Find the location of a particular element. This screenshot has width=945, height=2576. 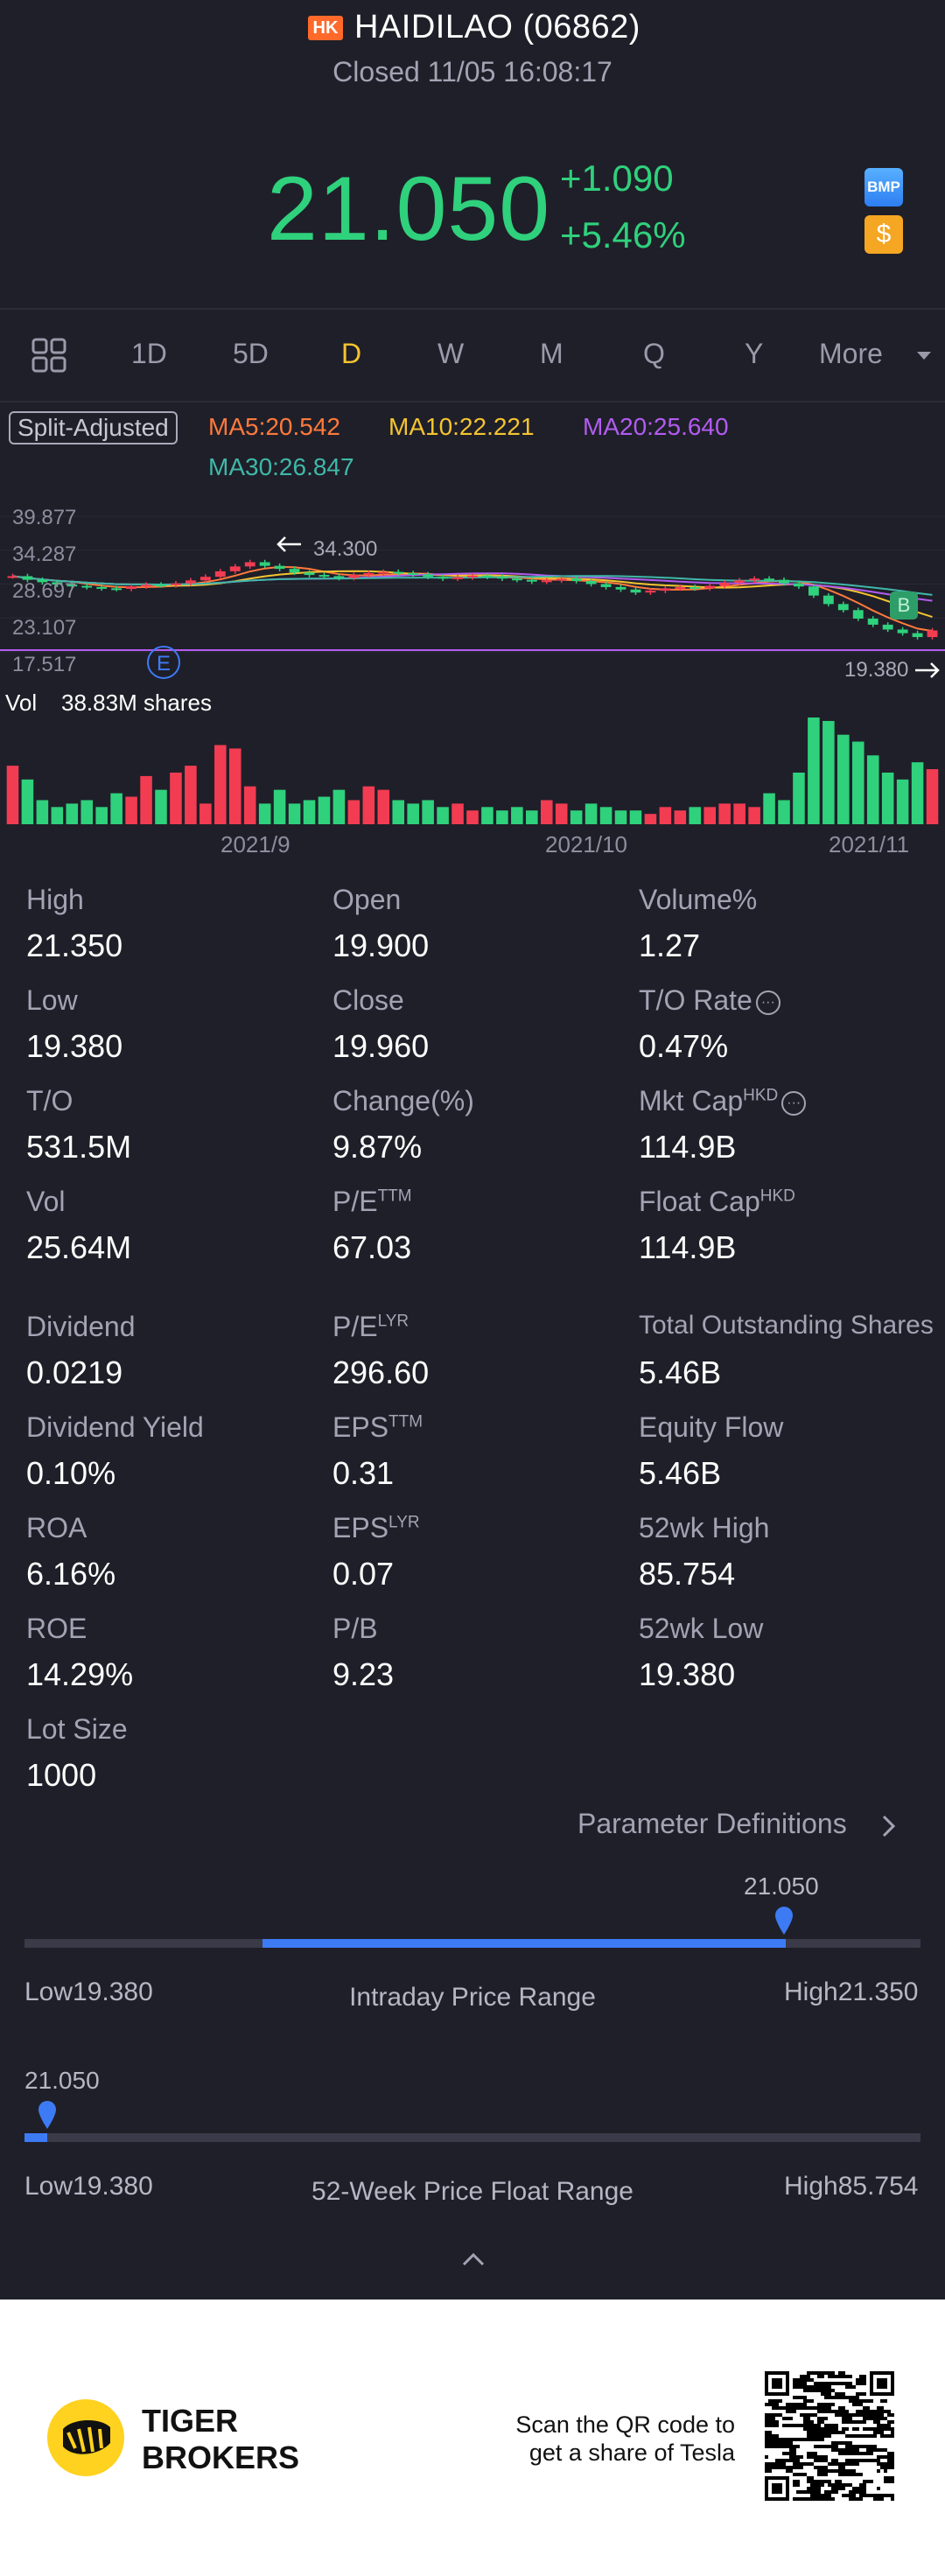

parameter-definitions-link: Parameter Definitions is located at coordinates (712, 1823).